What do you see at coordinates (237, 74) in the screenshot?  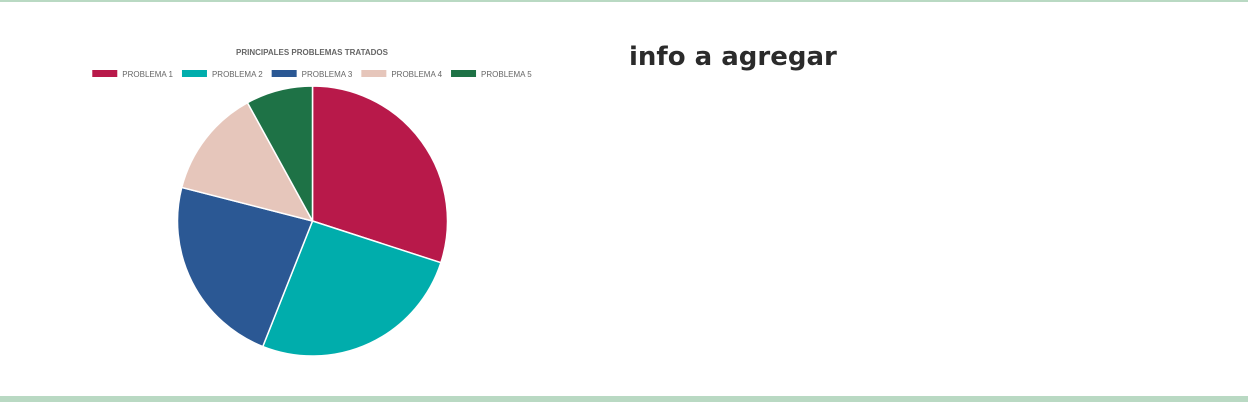 I see `legend-label-2: PROBLEMA 2` at bounding box center [237, 74].